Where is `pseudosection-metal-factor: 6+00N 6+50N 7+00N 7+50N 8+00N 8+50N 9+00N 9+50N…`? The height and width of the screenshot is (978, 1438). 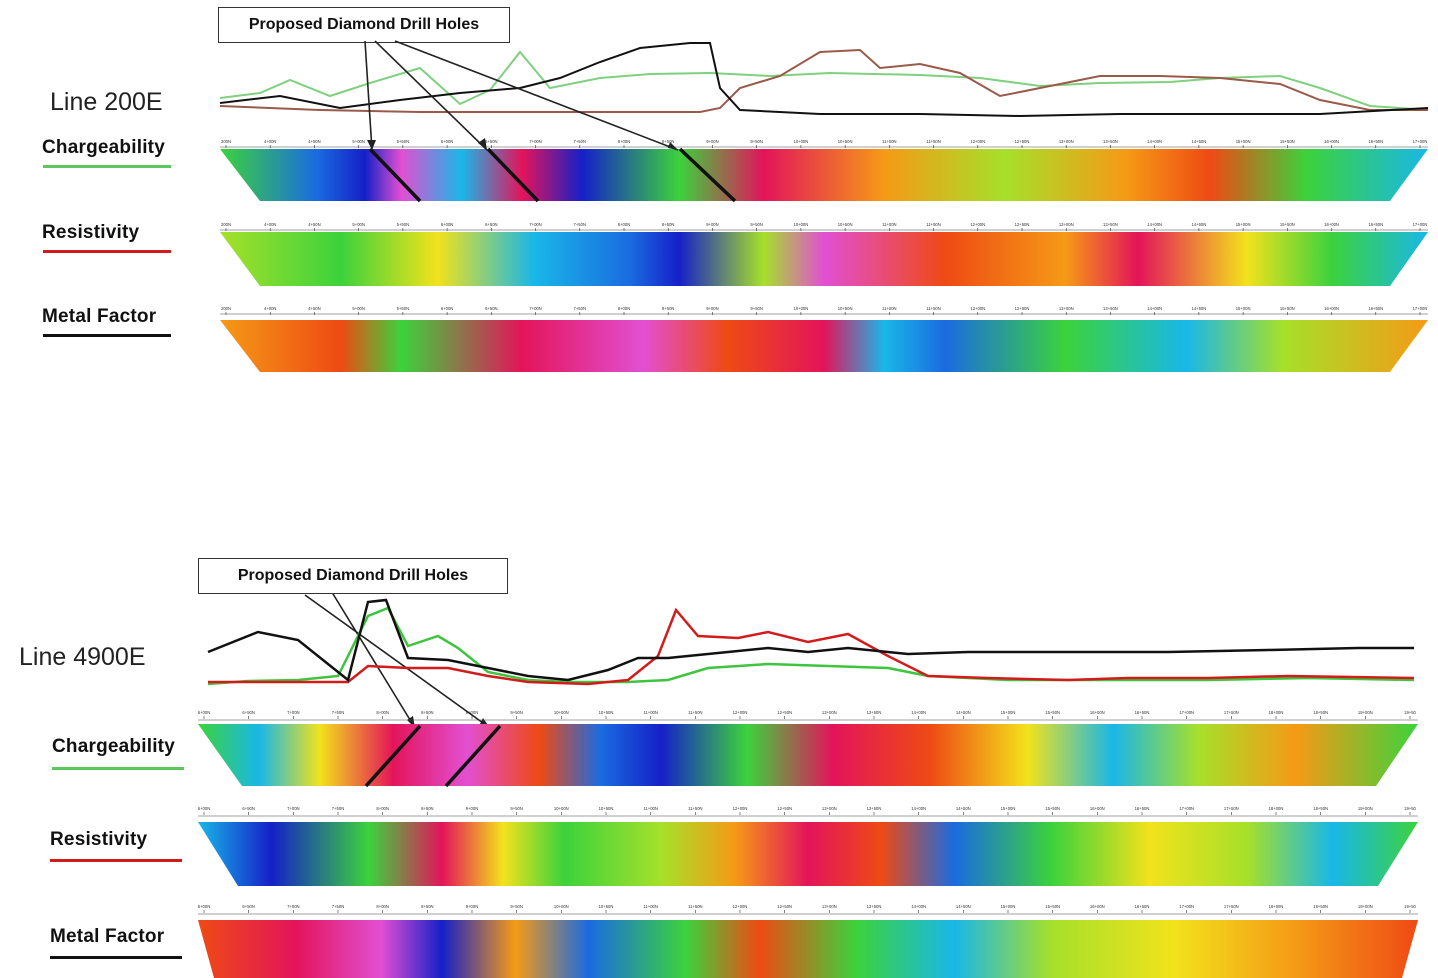 pseudosection-metal-factor: 6+00N 6+50N 7+00N 7+50N 8+00N 8+50N 9+00N 9+50N… is located at coordinates (808, 941).